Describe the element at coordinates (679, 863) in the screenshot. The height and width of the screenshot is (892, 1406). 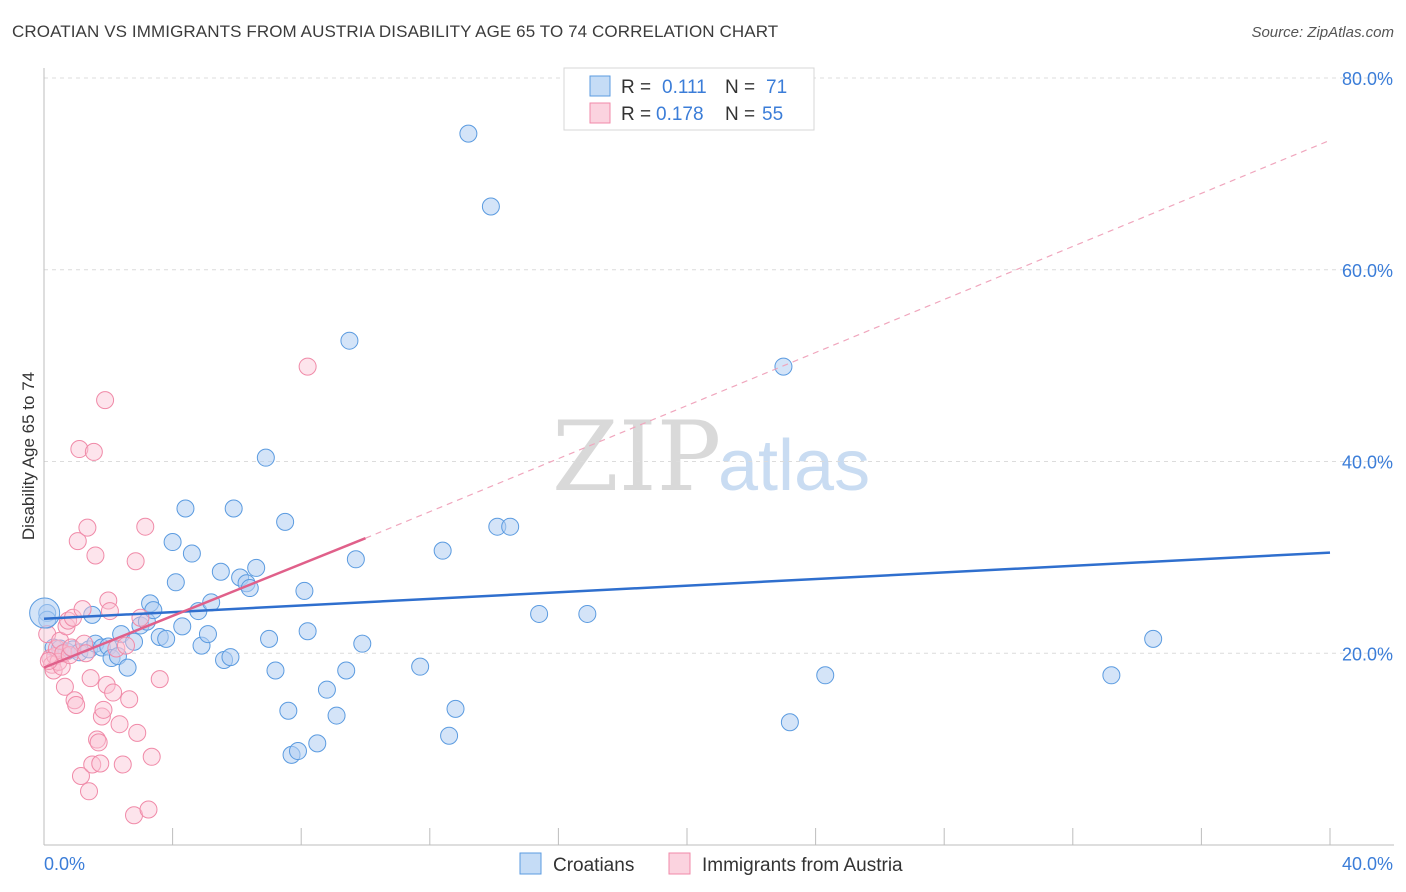
I see `legend-bottom-swatch-austria` at that location.